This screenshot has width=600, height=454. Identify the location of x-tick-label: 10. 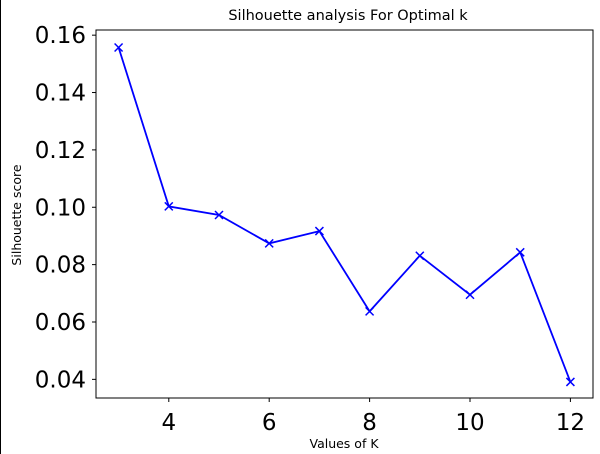
(469, 423).